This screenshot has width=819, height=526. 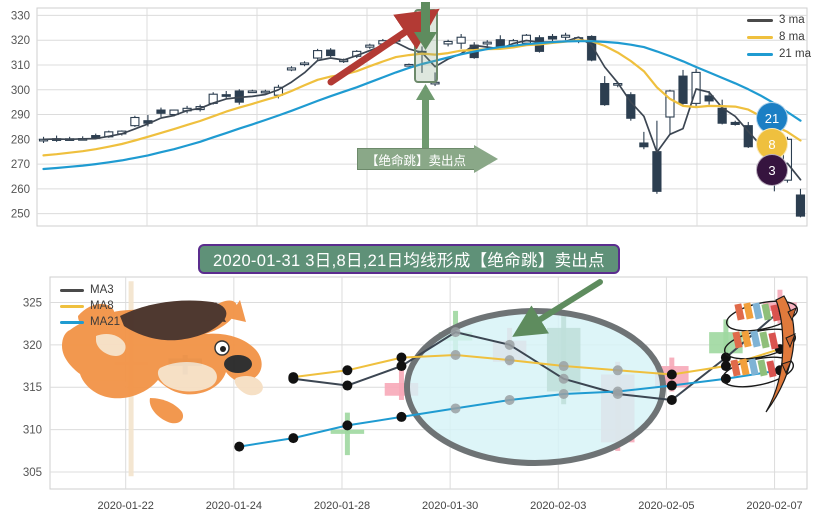 I want to click on svg-text: 290, so click(x=20, y=116).